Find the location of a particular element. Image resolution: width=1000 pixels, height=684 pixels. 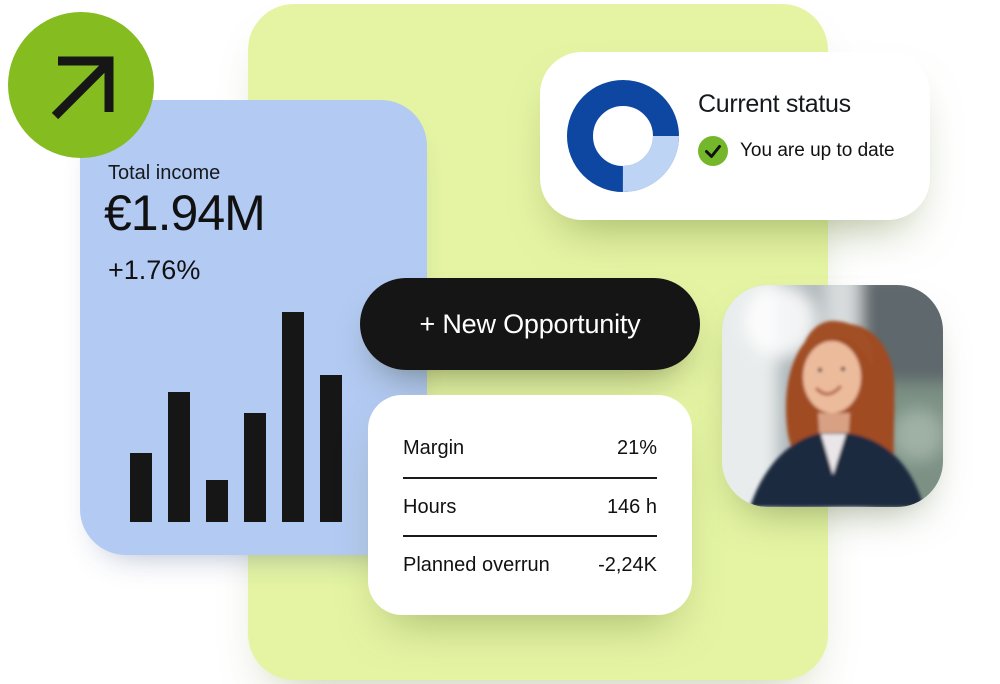

status-message: You are up to date is located at coordinates (817, 150).